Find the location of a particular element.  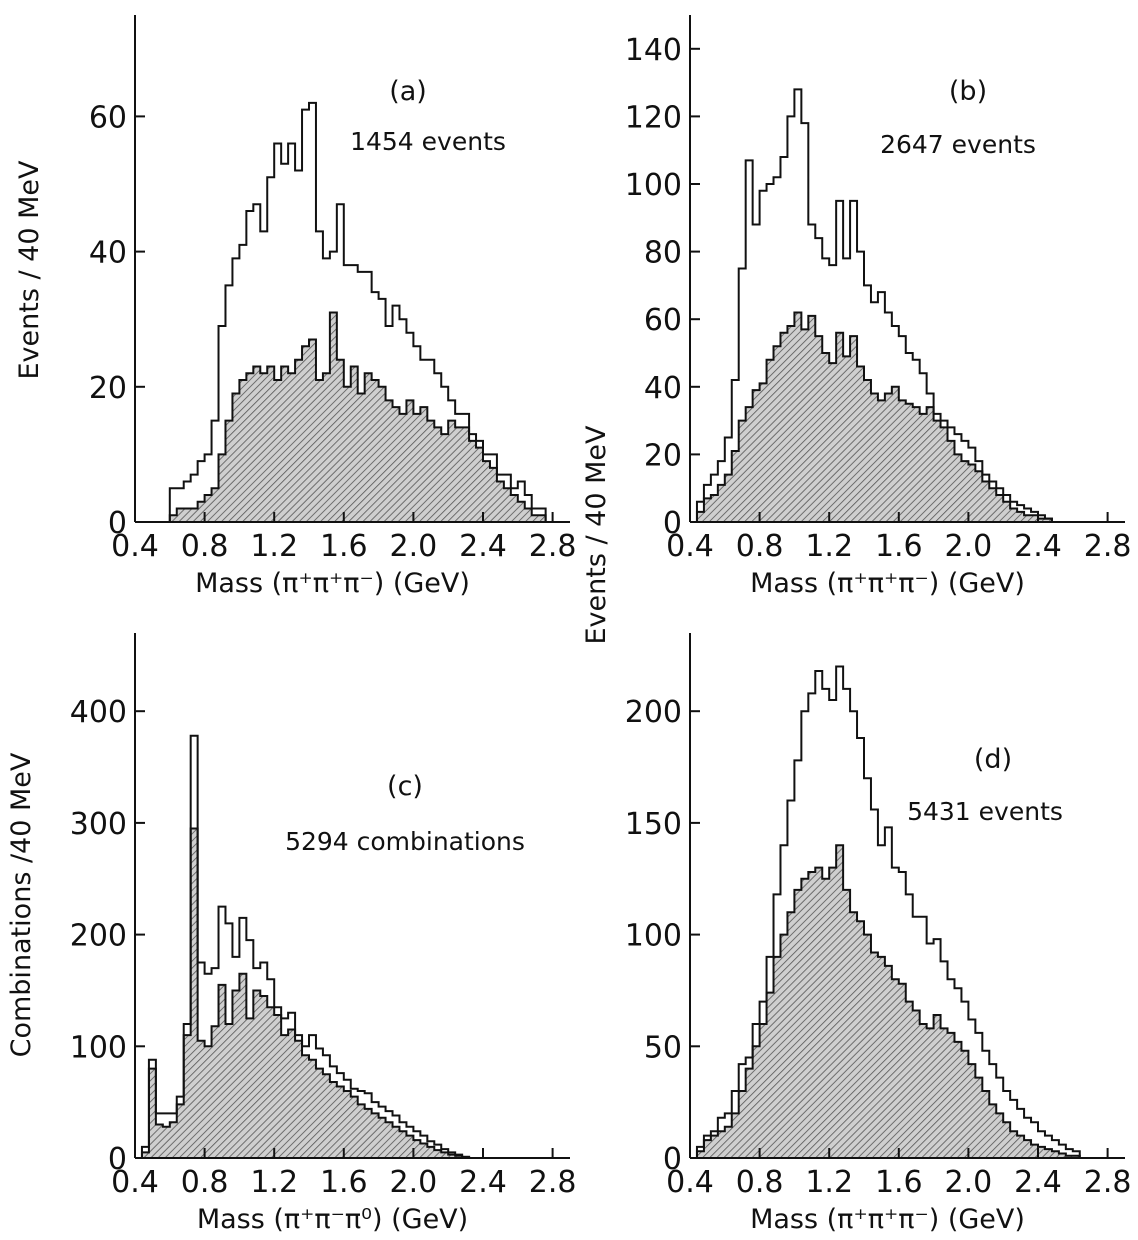

shared-y-axis-title: Events / 40 MeV is located at coordinates (596, 535).